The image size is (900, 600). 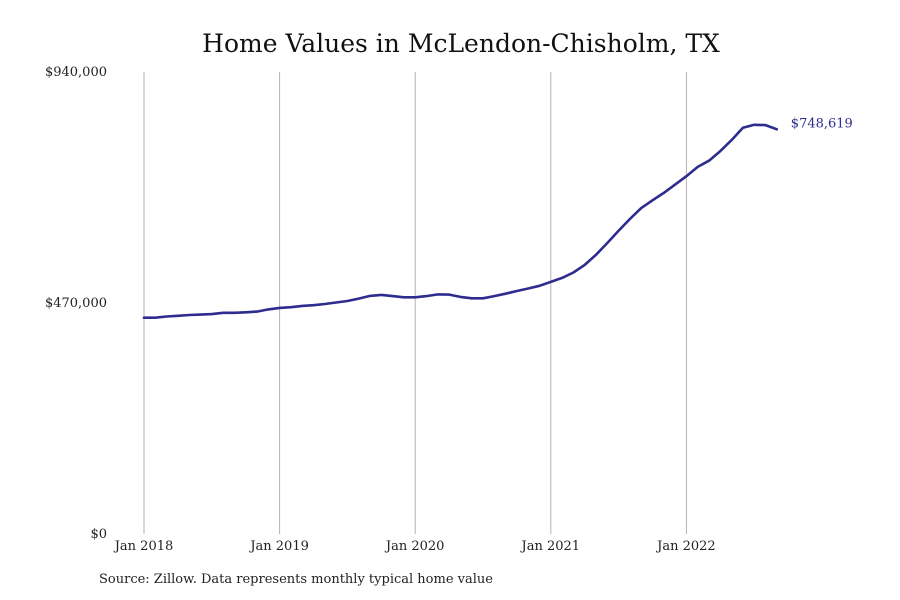 I want to click on end-value-label: $748,619, so click(x=822, y=123).